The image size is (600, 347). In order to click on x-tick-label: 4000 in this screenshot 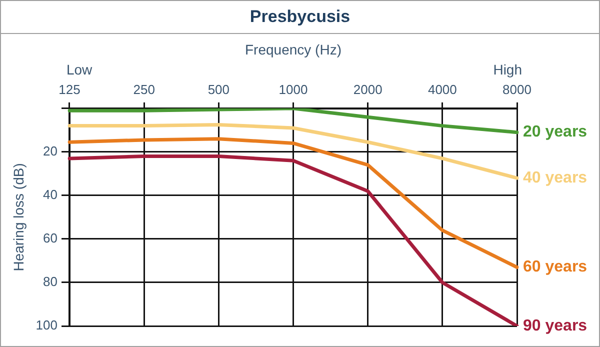, I will do `click(442, 90)`.